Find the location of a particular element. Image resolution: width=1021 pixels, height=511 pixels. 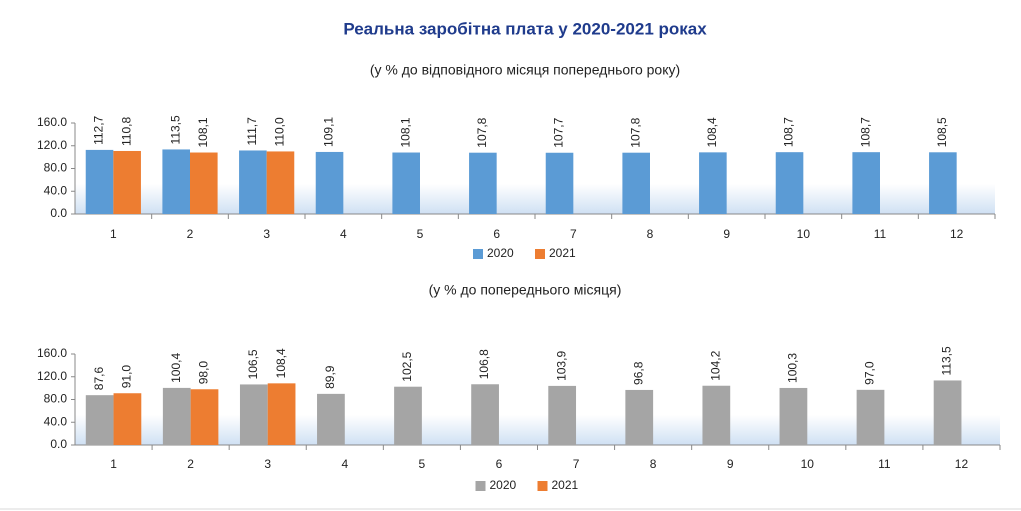

data-label: 97,0 is located at coordinates (870, 373).